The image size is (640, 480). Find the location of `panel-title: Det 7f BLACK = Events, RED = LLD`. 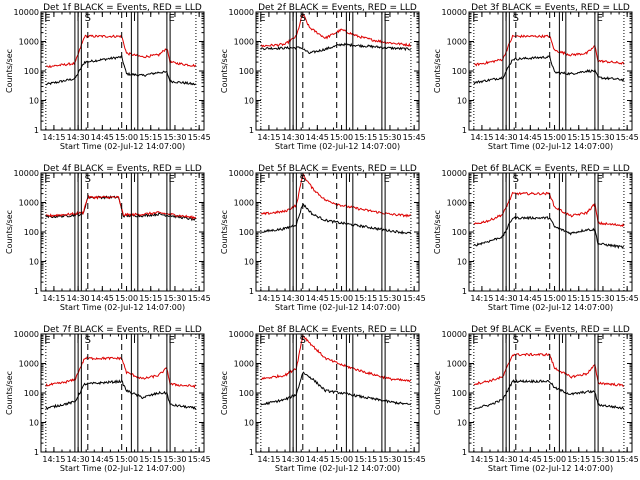

panel-title: Det 7f BLACK = Events, RED = LLD is located at coordinates (122, 330).